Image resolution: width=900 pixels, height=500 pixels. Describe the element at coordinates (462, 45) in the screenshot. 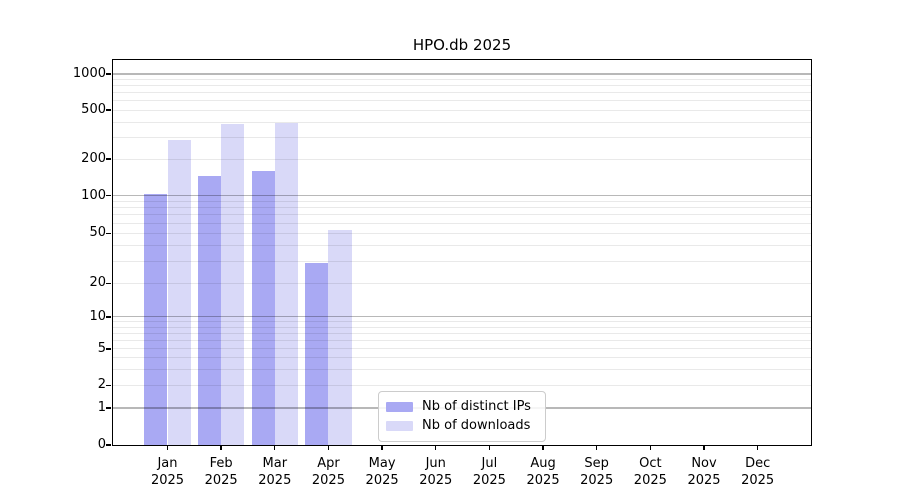

I see `chart-title: HPO.db 2025` at that location.